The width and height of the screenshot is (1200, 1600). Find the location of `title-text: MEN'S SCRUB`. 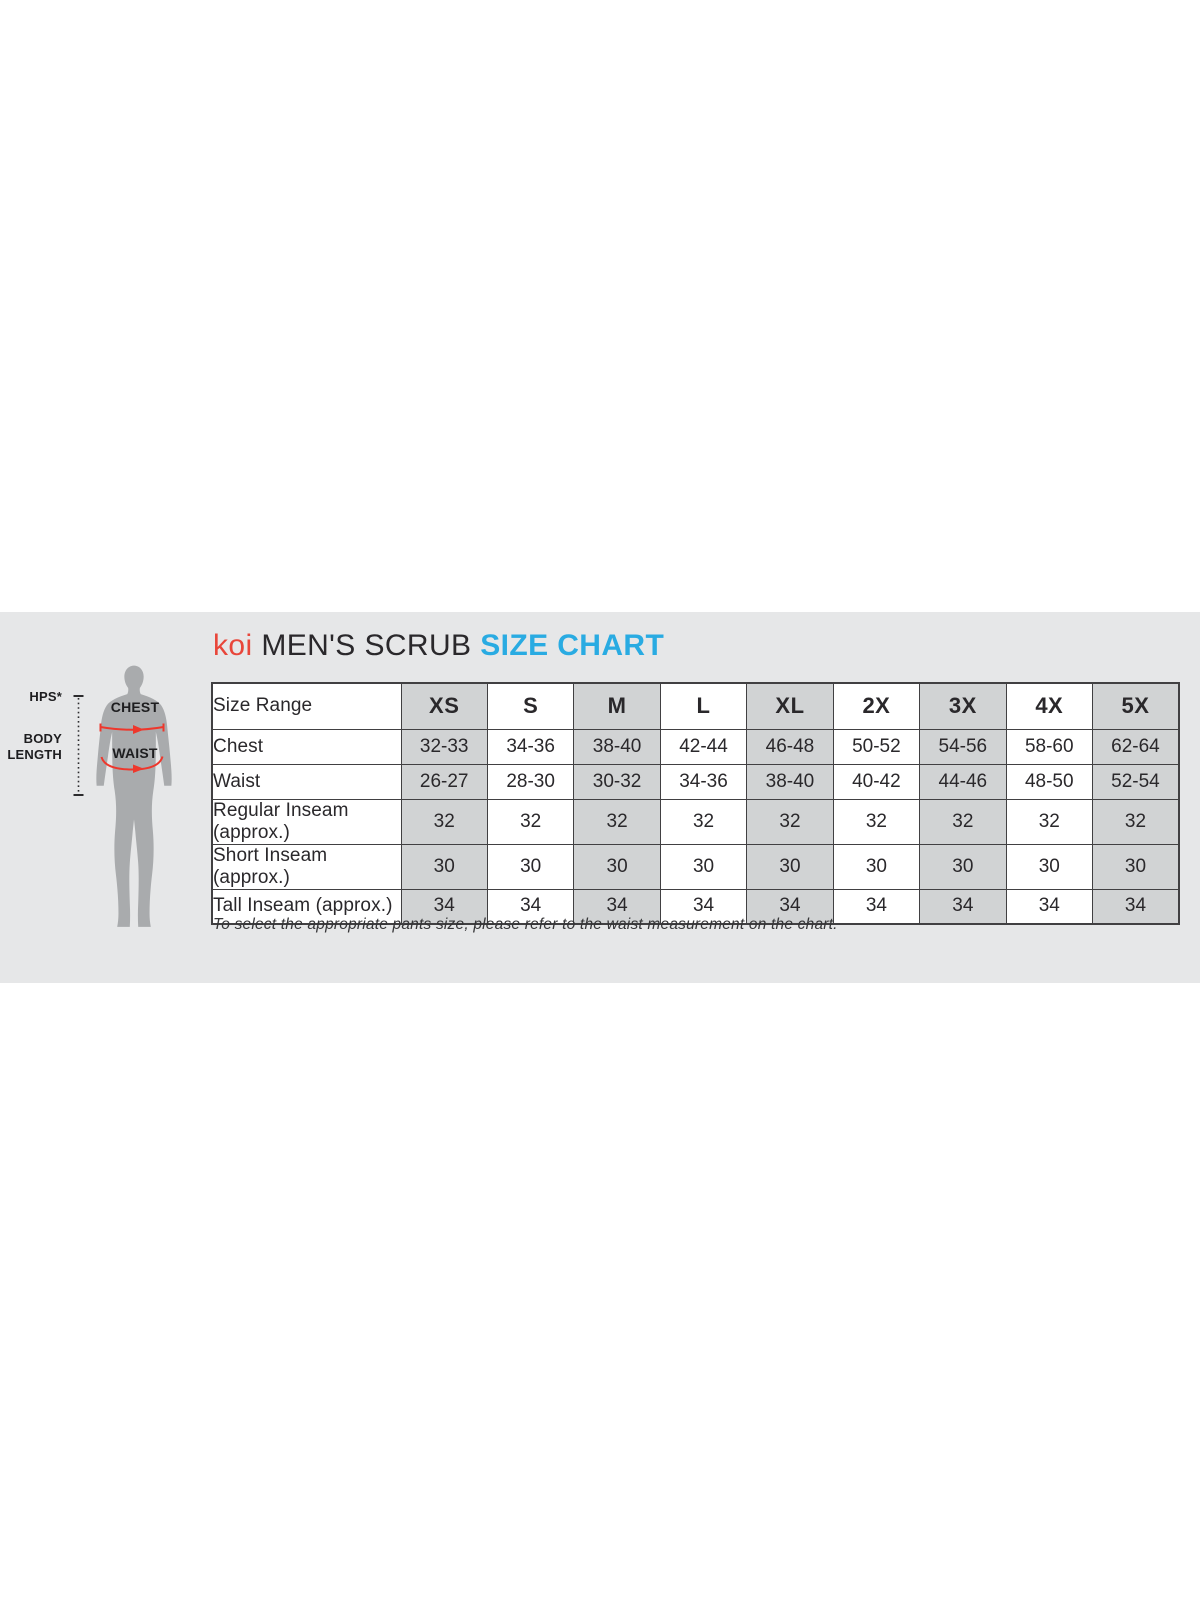

title-text: MEN'S SCRUB is located at coordinates (366, 645).